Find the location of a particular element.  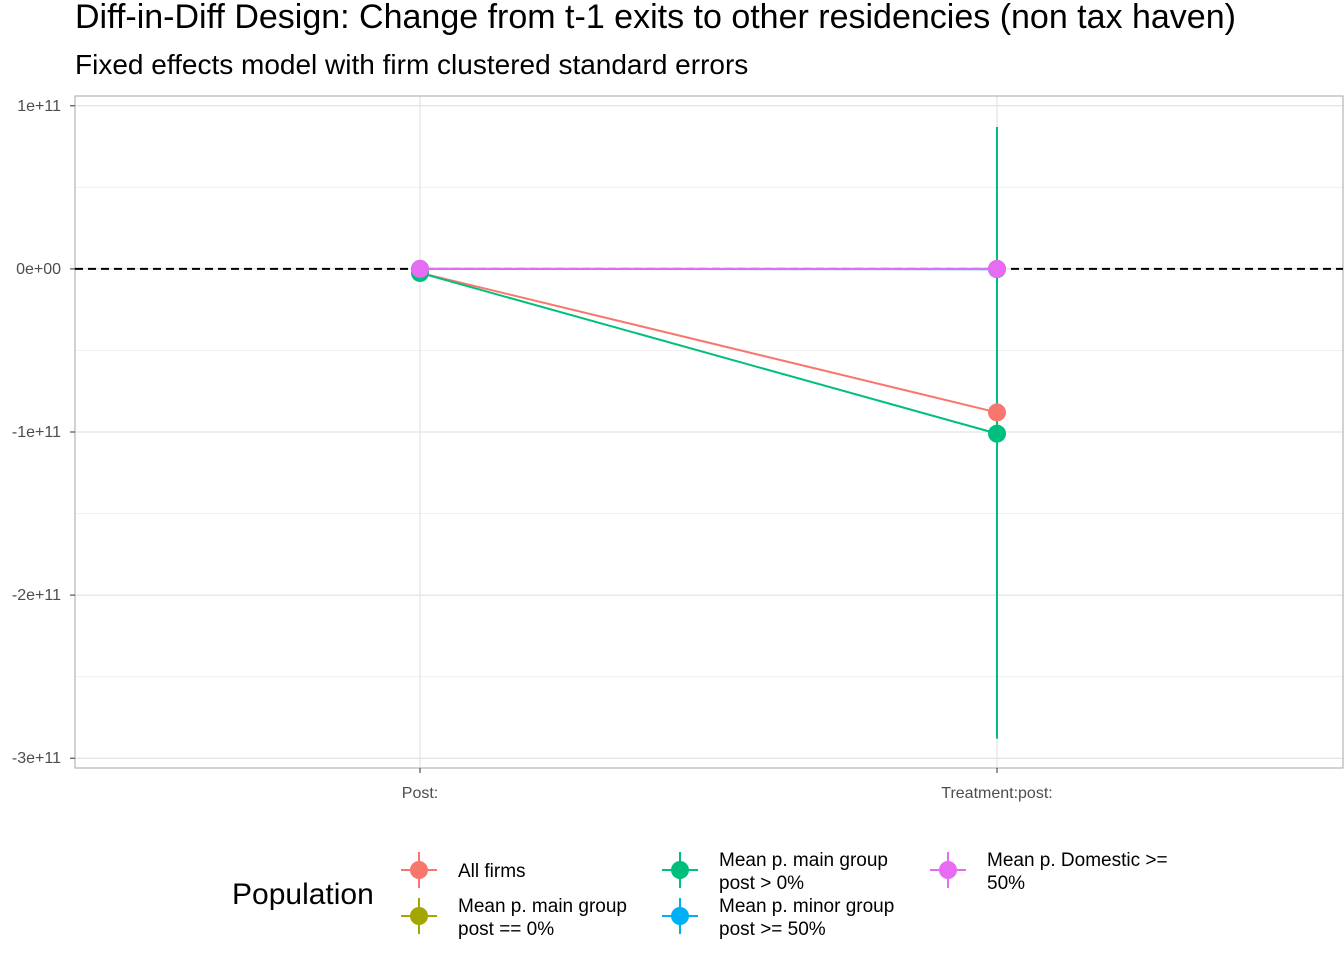

legend-label: Mean p. Domestic >= is located at coordinates (1077, 860).